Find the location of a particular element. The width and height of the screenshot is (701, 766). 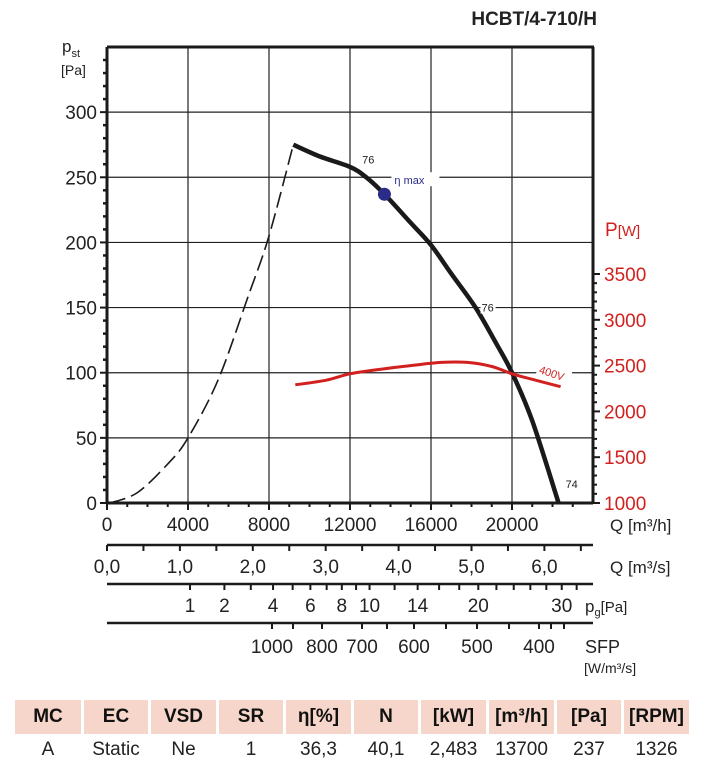

x-pg-tick-label: 1 is located at coordinates (190, 606).